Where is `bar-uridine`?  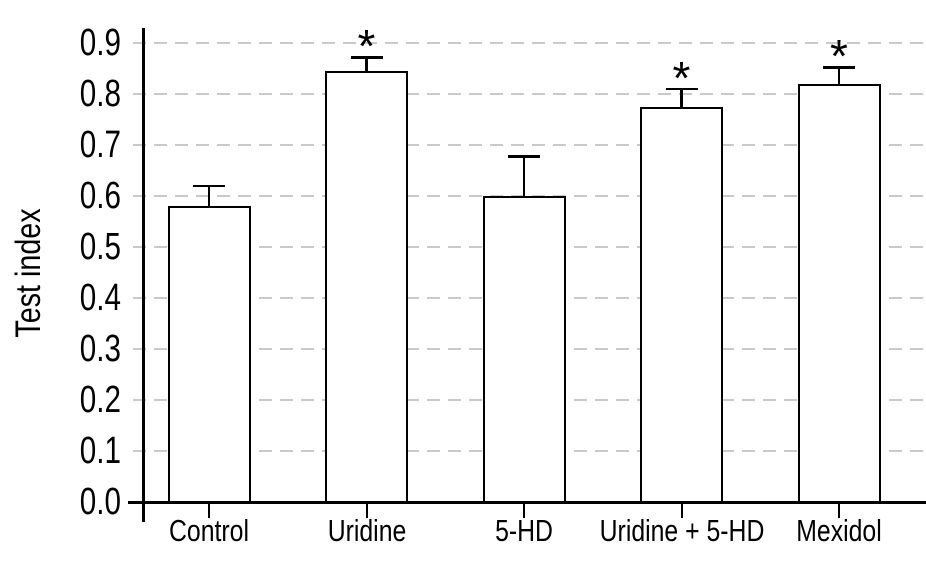
bar-uridine is located at coordinates (366, 286).